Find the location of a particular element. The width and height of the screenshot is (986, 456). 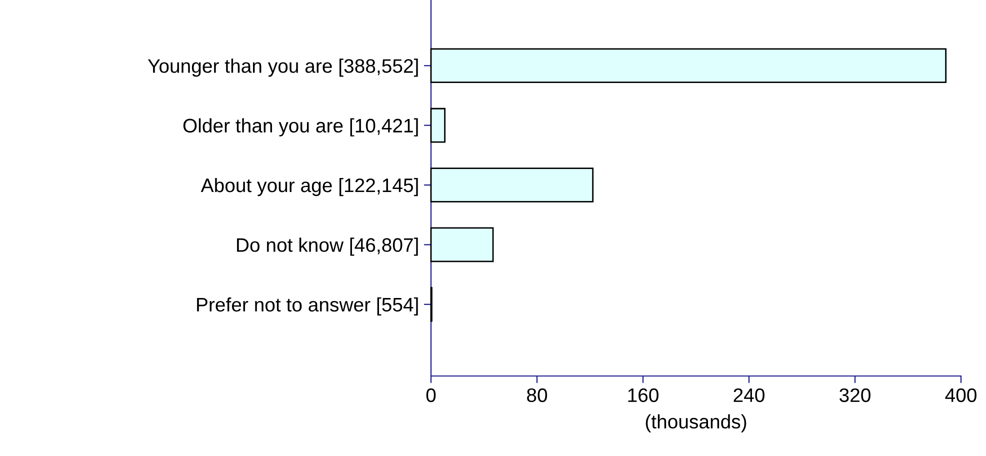

x-axis-title: (thousands) is located at coordinates (696, 423).